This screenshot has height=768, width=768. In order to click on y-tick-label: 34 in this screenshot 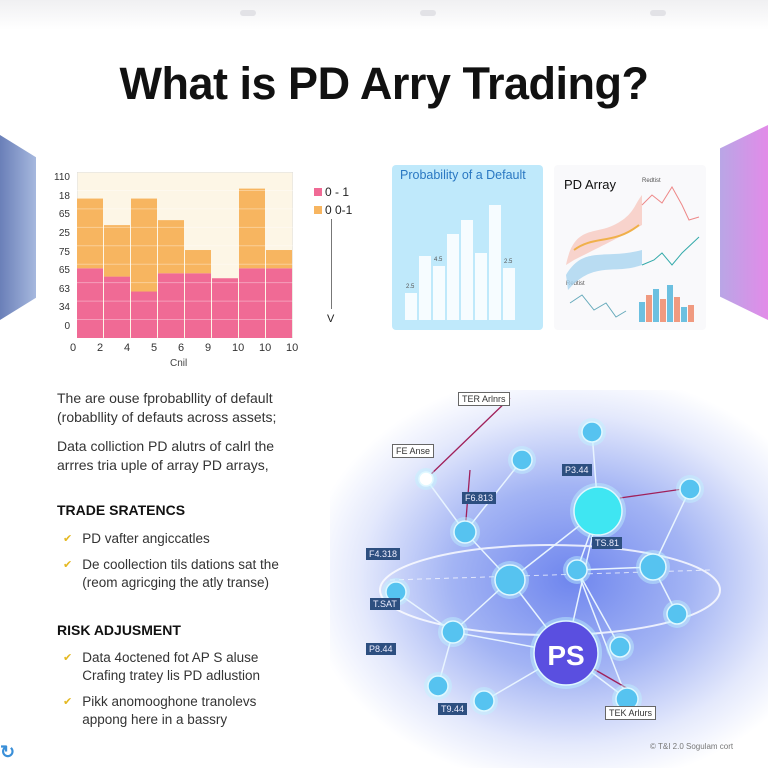, I will do `click(64, 308)`.